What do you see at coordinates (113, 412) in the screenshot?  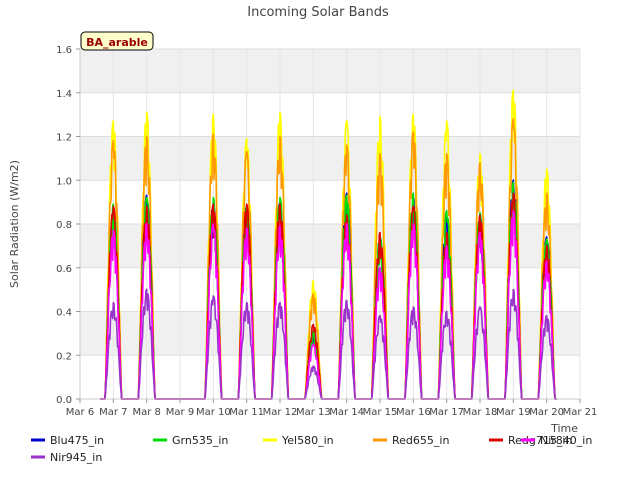 I see `x-tick-label: Mar 7` at bounding box center [113, 412].